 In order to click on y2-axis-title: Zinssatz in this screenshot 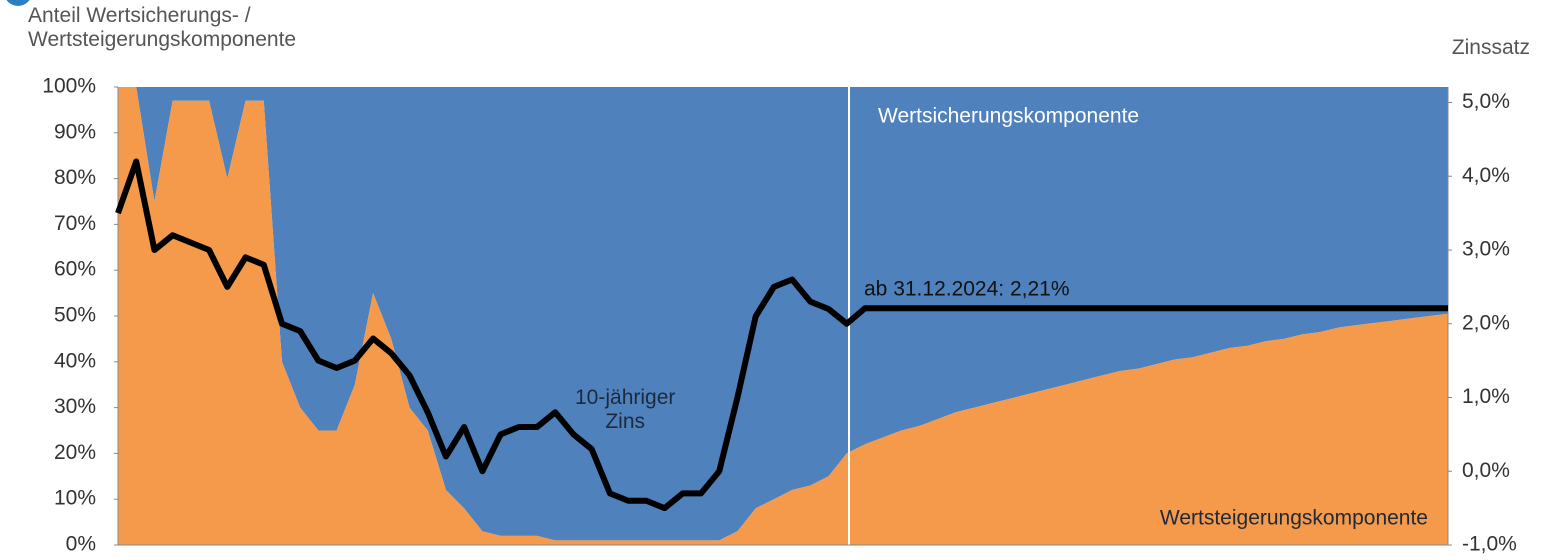, I will do `click(1490, 47)`.